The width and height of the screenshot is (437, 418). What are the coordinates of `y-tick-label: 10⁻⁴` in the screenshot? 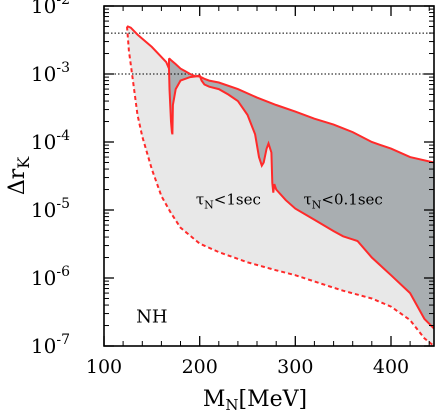 It's located at (50, 141).